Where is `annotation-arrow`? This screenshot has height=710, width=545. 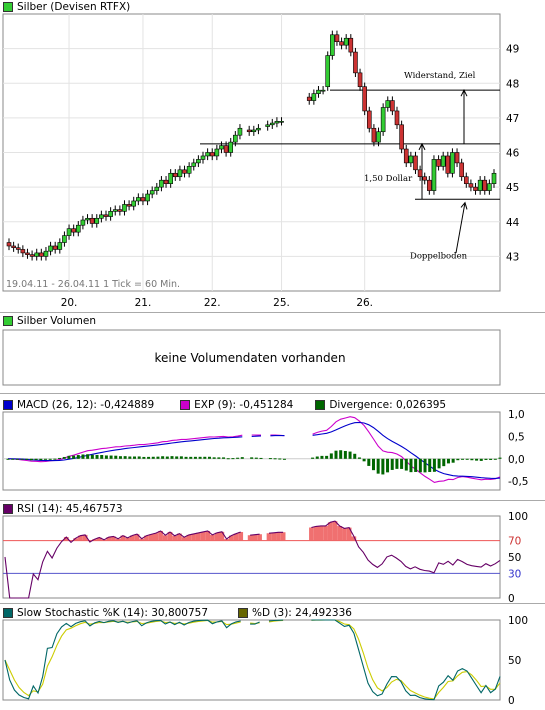 annotation-arrow is located at coordinates (460, 228).